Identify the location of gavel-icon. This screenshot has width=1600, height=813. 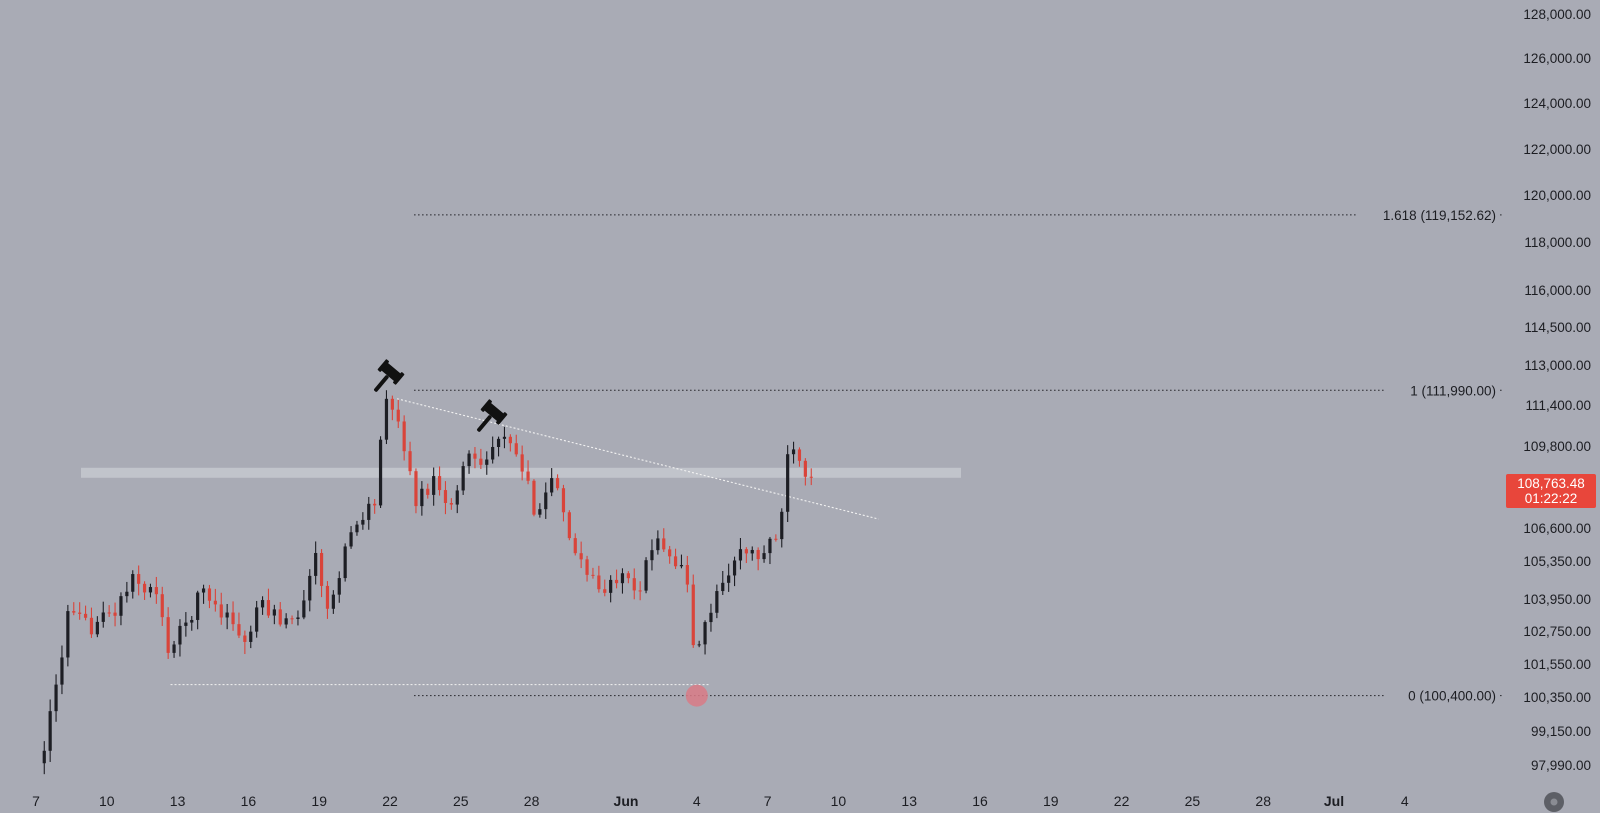
(492, 415).